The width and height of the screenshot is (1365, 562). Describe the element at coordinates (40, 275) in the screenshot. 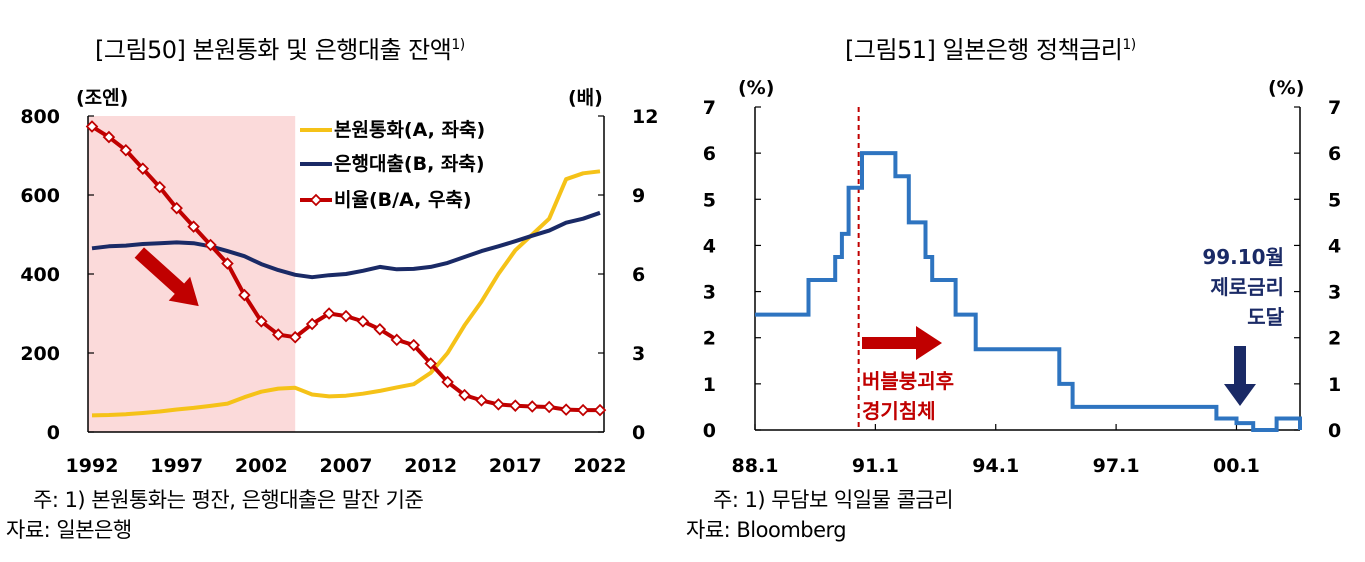

I see `y-tick-label-left: 400` at that location.